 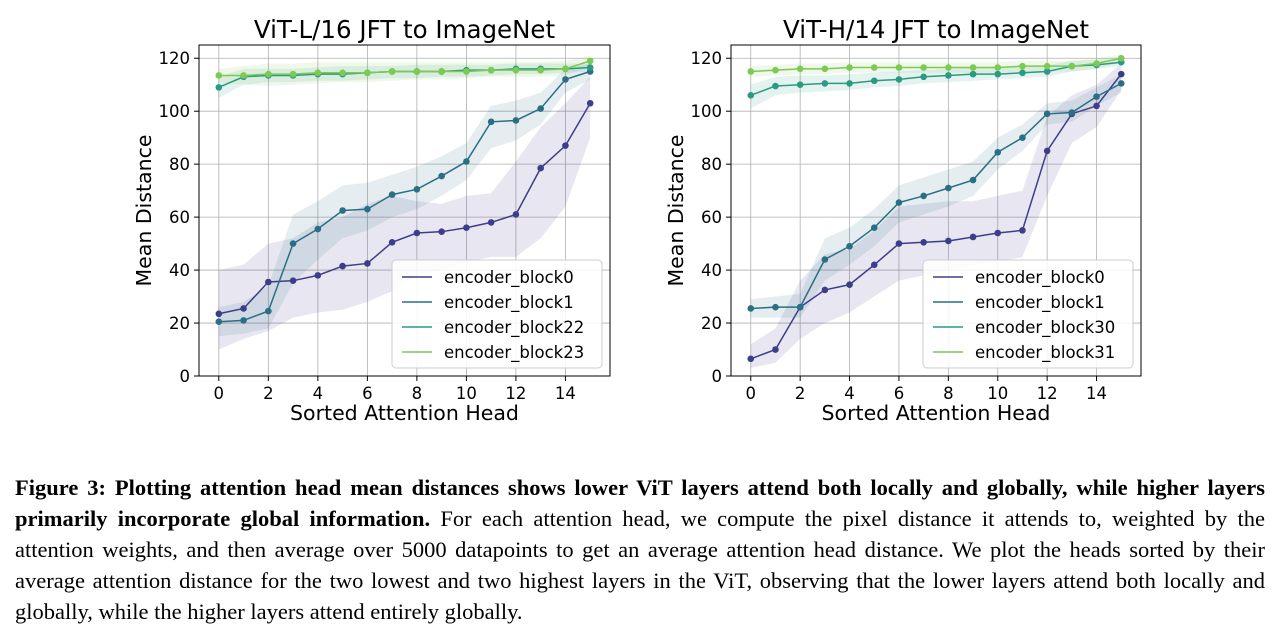 What do you see at coordinates (1045, 328) in the screenshot?
I see `legend-label: encoder_block30` at bounding box center [1045, 328].